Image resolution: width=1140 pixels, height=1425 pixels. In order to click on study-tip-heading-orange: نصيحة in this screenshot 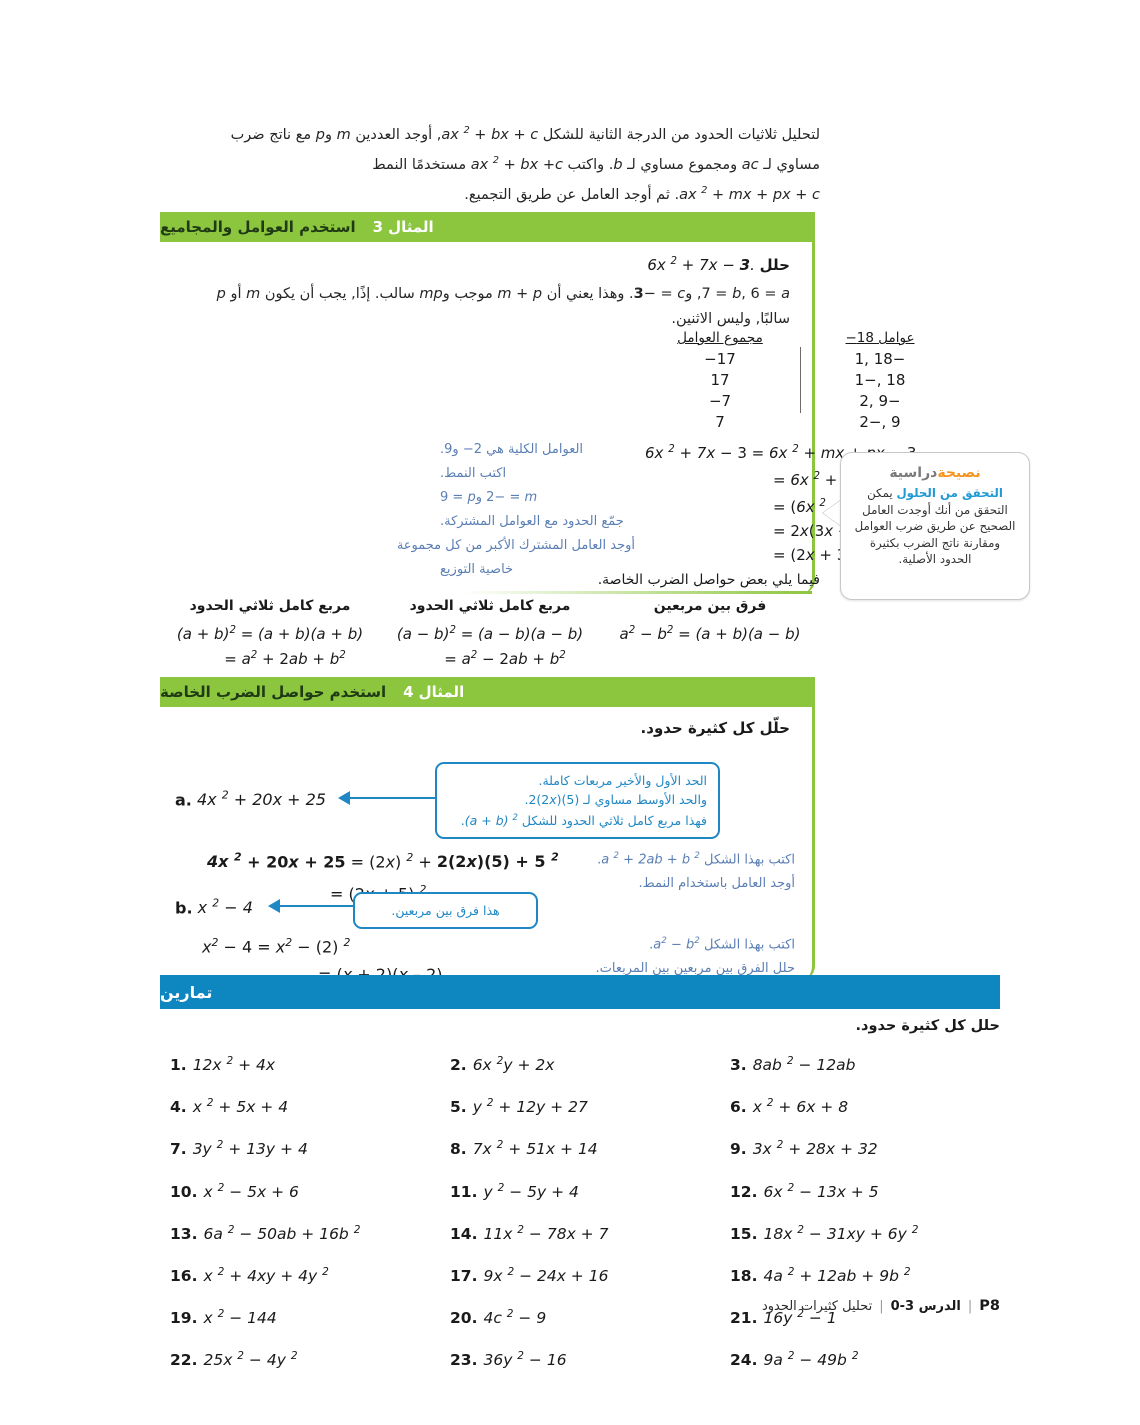, I will do `click(959, 473)`.